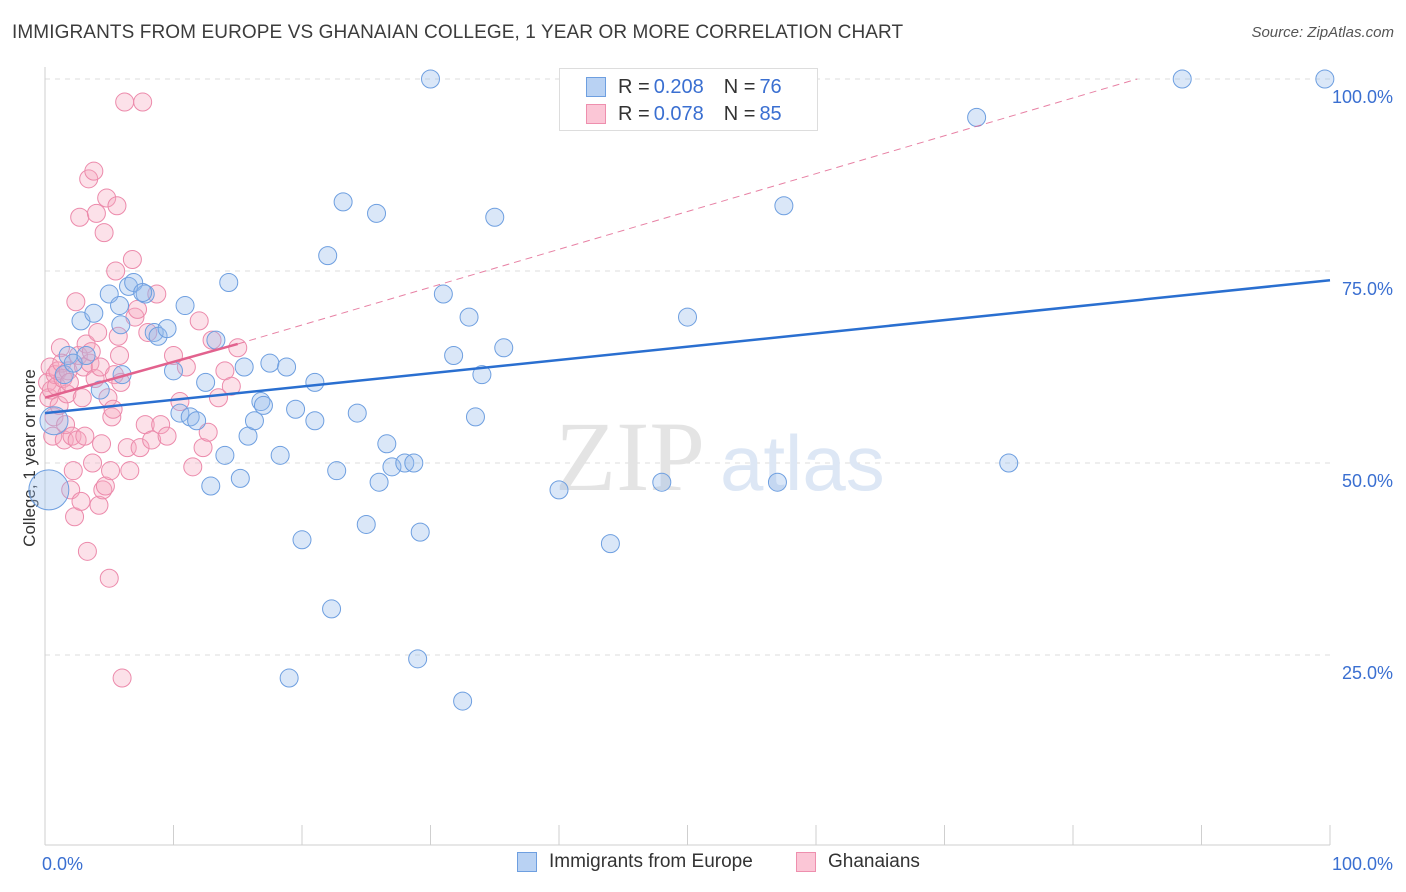  I want to click on legend-swatch-pink, so click(806, 862).